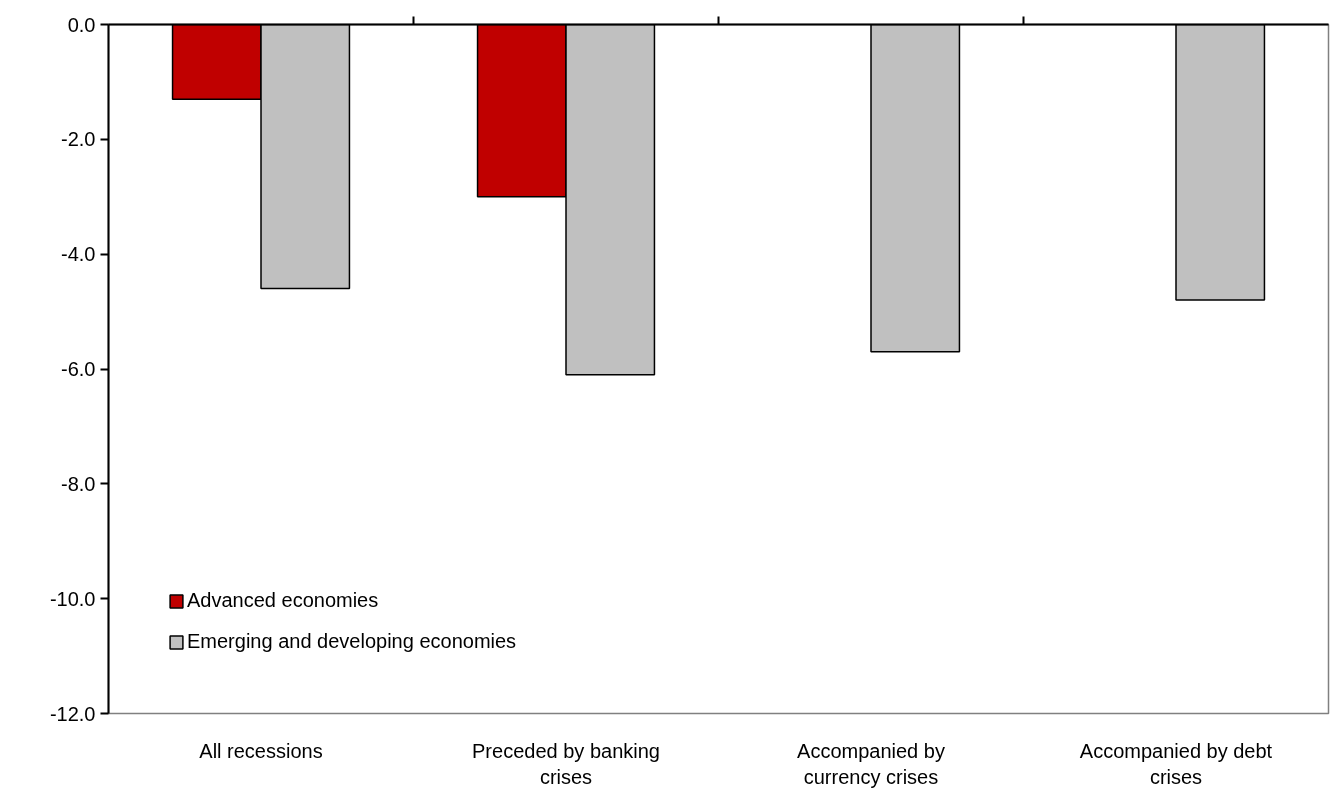 This screenshot has height=803, width=1331. What do you see at coordinates (78, 483) in the screenshot?
I see `y-tick-label: -8.0` at bounding box center [78, 483].